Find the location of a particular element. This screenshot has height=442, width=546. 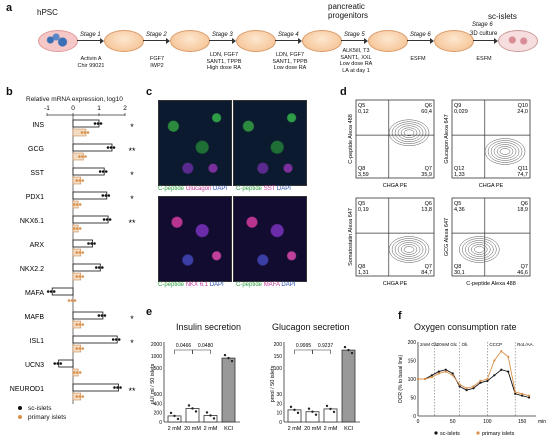

flow-qname-1-2: Q12 is located at coordinates (459, 169).